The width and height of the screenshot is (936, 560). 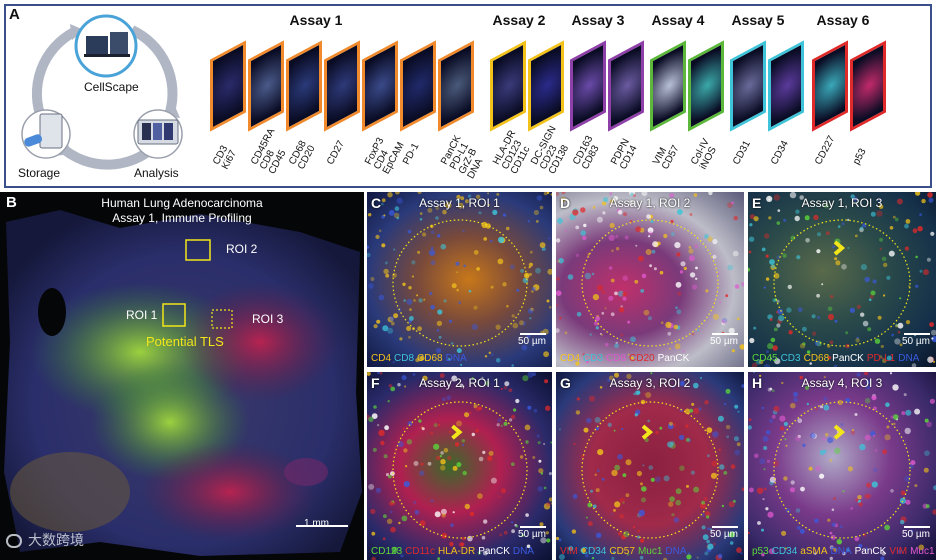 I want to click on panel-c-scale: 50 µm, so click(x=532, y=340).